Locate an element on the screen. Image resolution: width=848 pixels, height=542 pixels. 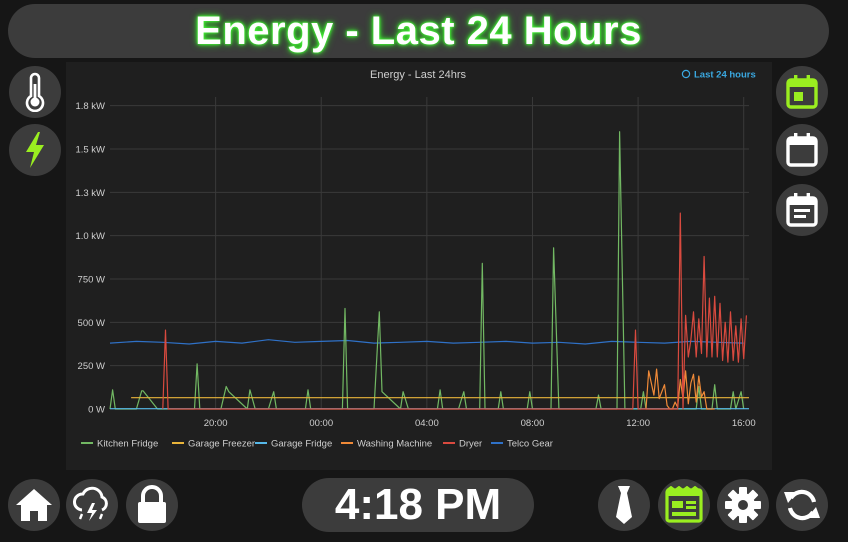
legend-label: Telco Gear is located at coordinates (530, 444).